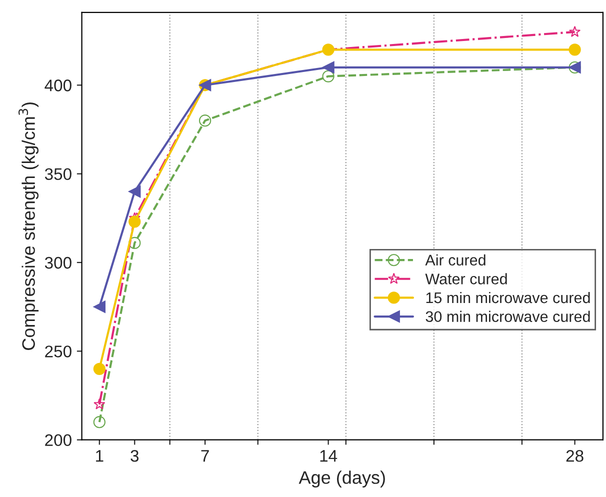 Image resolution: width=606 pixels, height=497 pixels. I want to click on legend-label: 15 min microwave cured, so click(508, 298).